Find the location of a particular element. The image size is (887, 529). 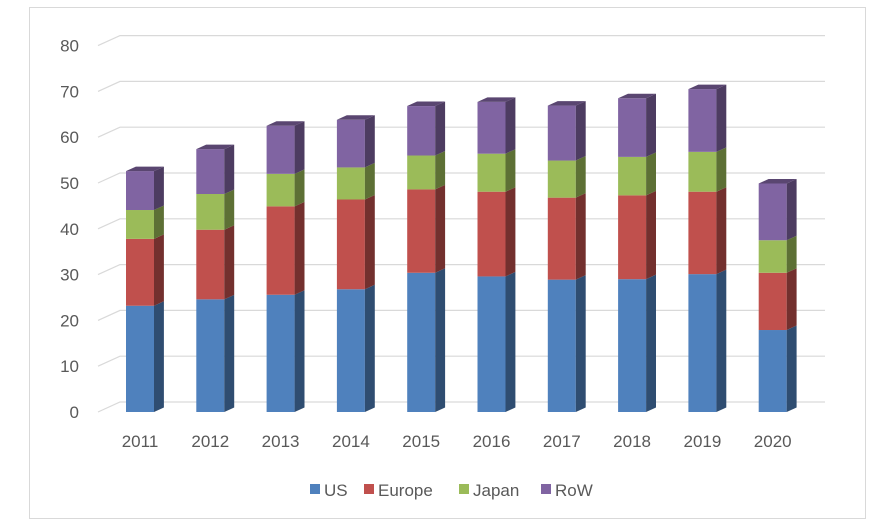

bar-europe-2019 is located at coordinates (702, 233).